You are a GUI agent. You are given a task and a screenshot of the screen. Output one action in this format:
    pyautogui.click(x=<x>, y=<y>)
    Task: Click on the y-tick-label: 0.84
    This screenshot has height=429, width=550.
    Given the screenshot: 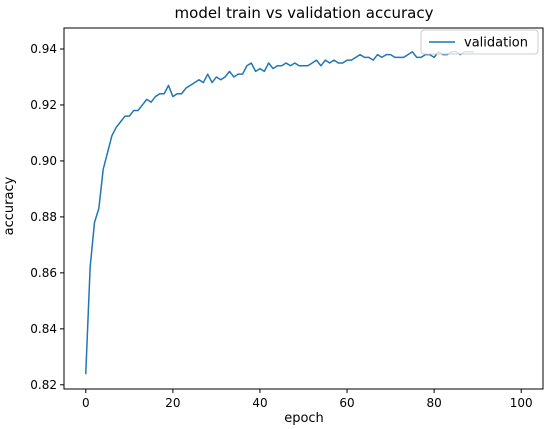 What is the action you would take?
    pyautogui.click(x=43, y=329)
    